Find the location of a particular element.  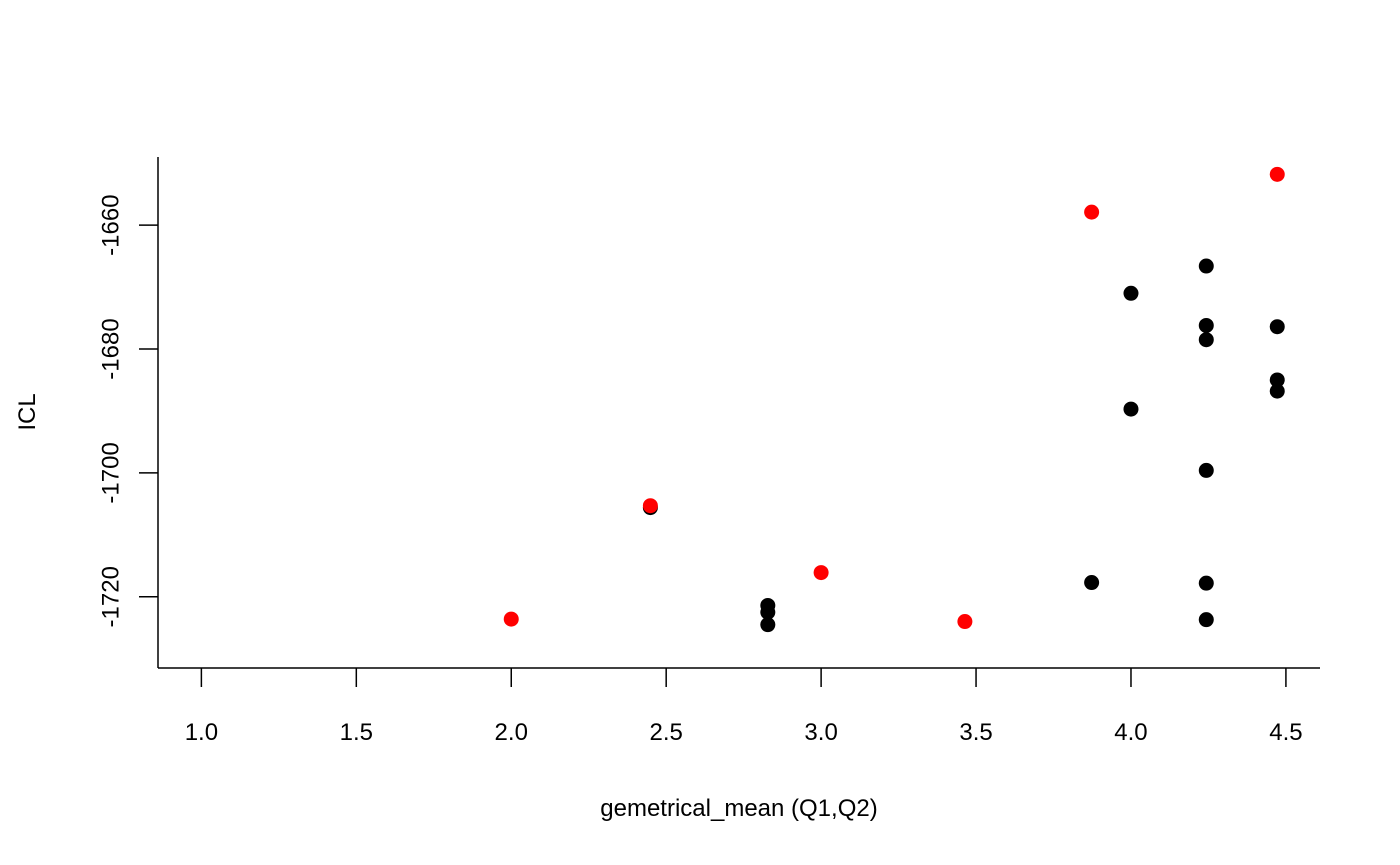

x-axis-title: gemetrical_mean (Q1,Q2) is located at coordinates (738, 808).